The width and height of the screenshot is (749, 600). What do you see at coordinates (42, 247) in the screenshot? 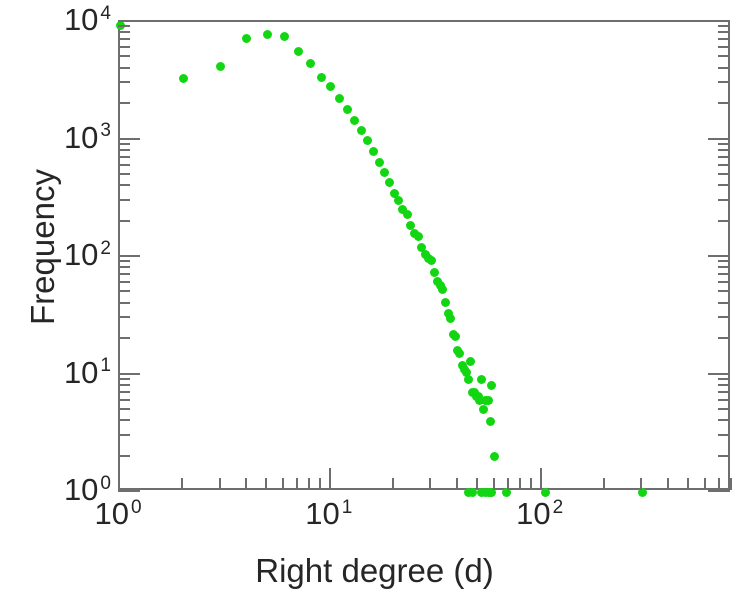
I see `y-axis-title: Frequency` at bounding box center [42, 247].